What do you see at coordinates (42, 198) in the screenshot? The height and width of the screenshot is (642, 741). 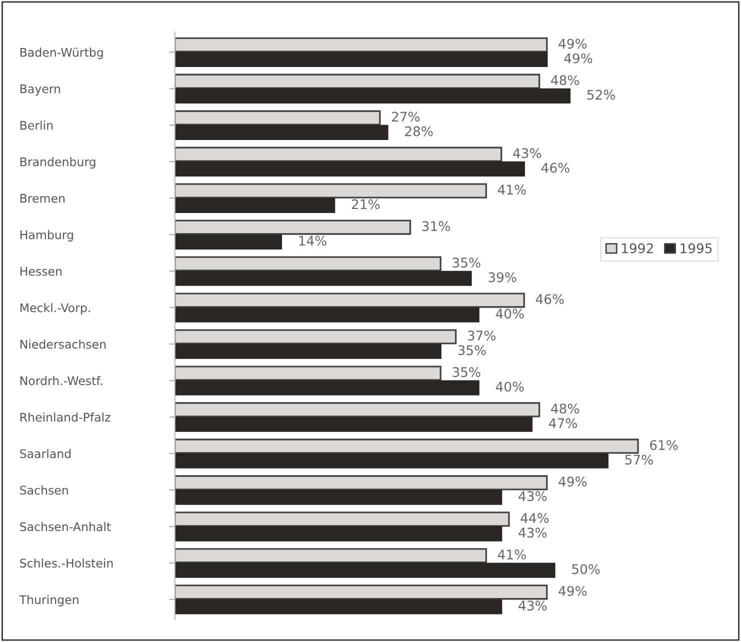 I see `y-tick-label: Bremen` at bounding box center [42, 198].